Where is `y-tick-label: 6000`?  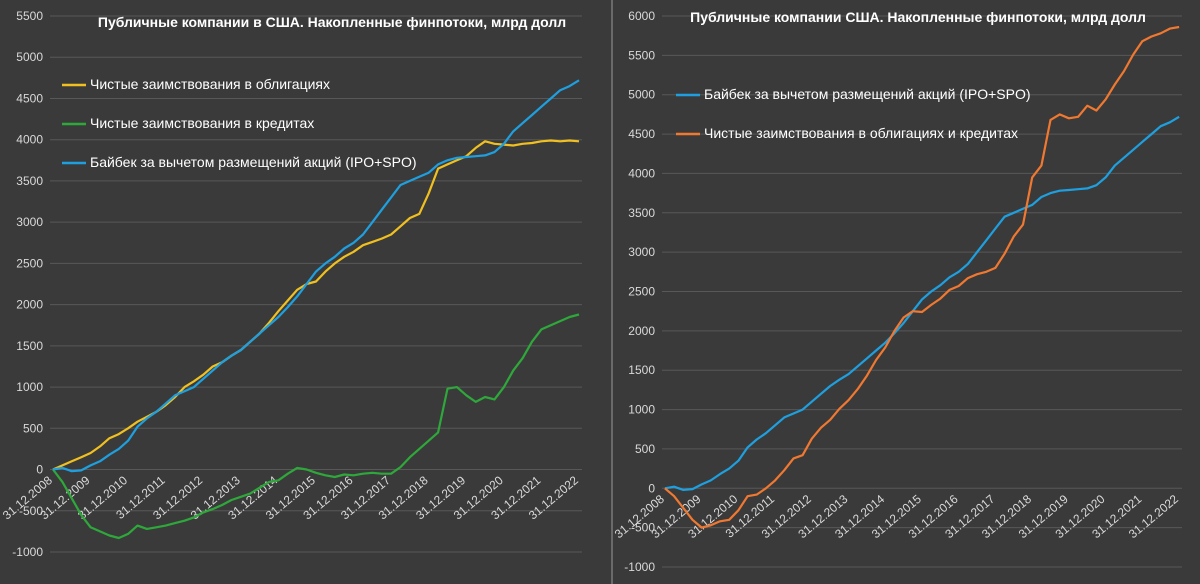
y-tick-label: 6000 is located at coordinates (641, 16).